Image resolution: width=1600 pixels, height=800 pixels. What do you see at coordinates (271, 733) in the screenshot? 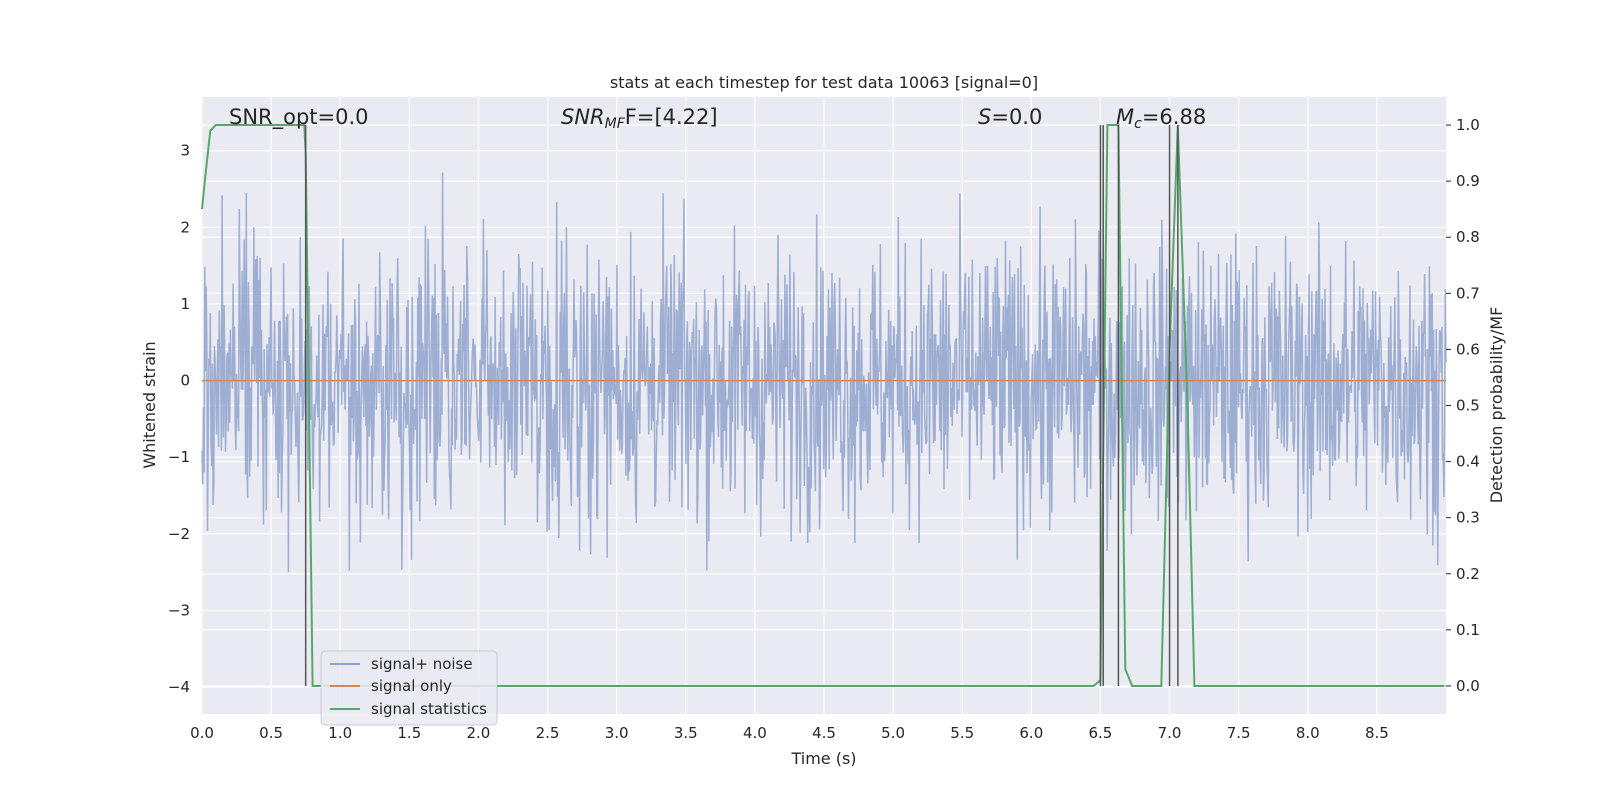
I see `x-tick-label: 0.5` at bounding box center [271, 733].